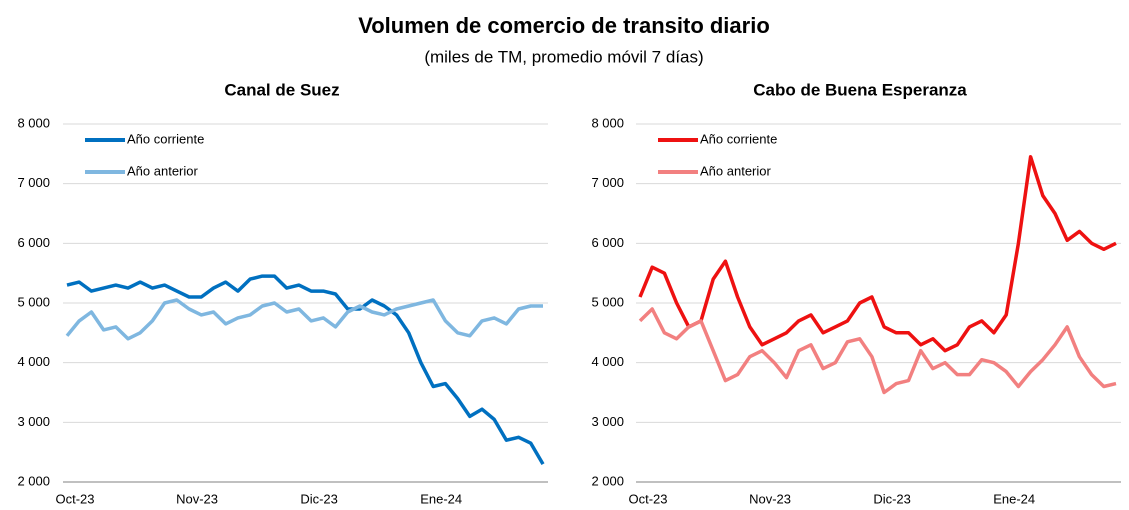 Image resolution: width=1129 pixels, height=510 pixels. I want to click on panel-title: Cabo de Buena Esperanza, so click(860, 89).